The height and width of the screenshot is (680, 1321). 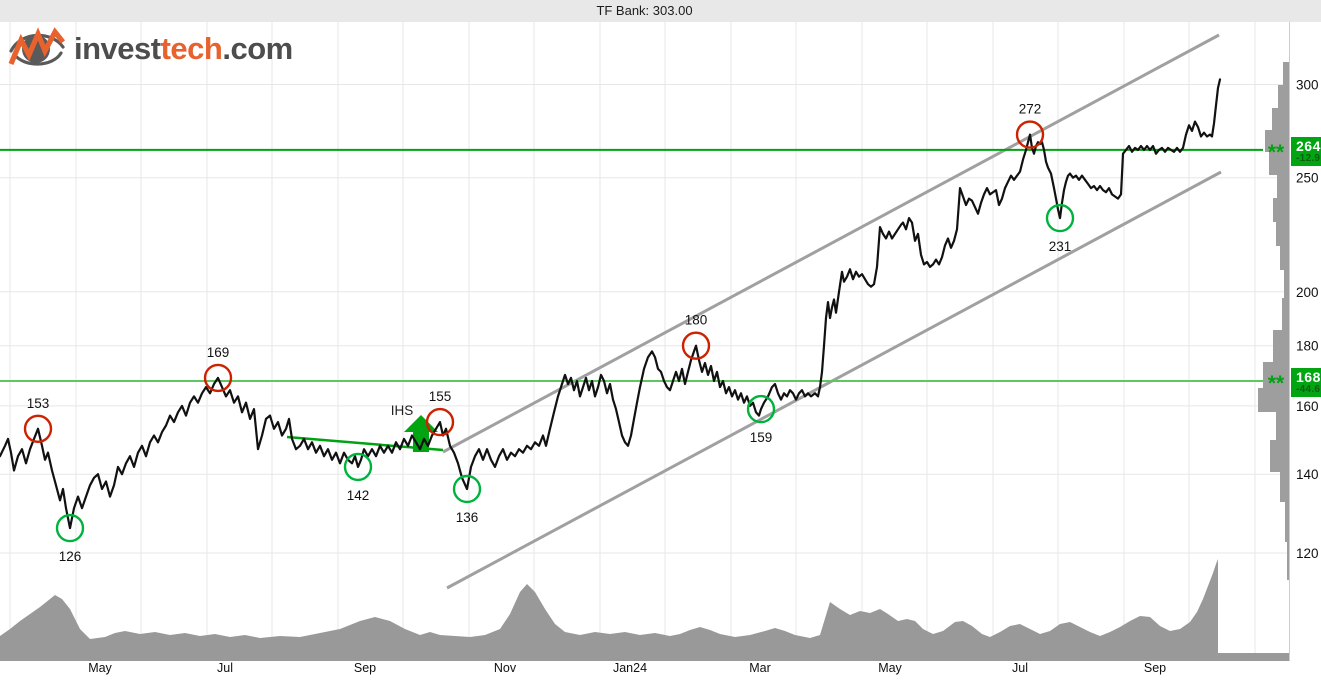 I want to click on extreme-high-label: 272, so click(x=1030, y=109).